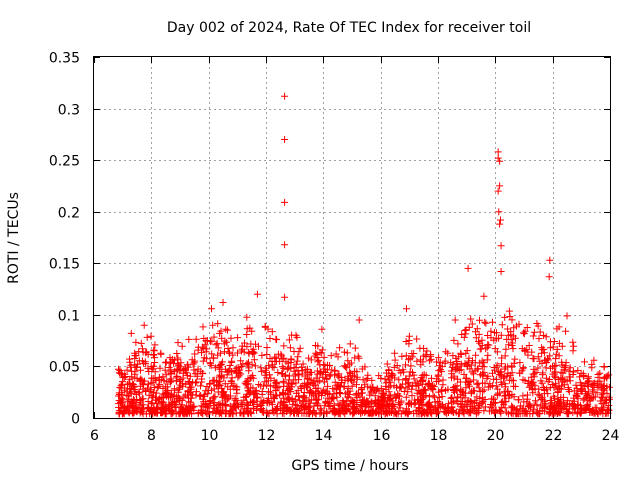 The width and height of the screenshot is (640, 480). Describe the element at coordinates (69, 317) in the screenshot. I see `y-tick-label: 0.1` at that location.